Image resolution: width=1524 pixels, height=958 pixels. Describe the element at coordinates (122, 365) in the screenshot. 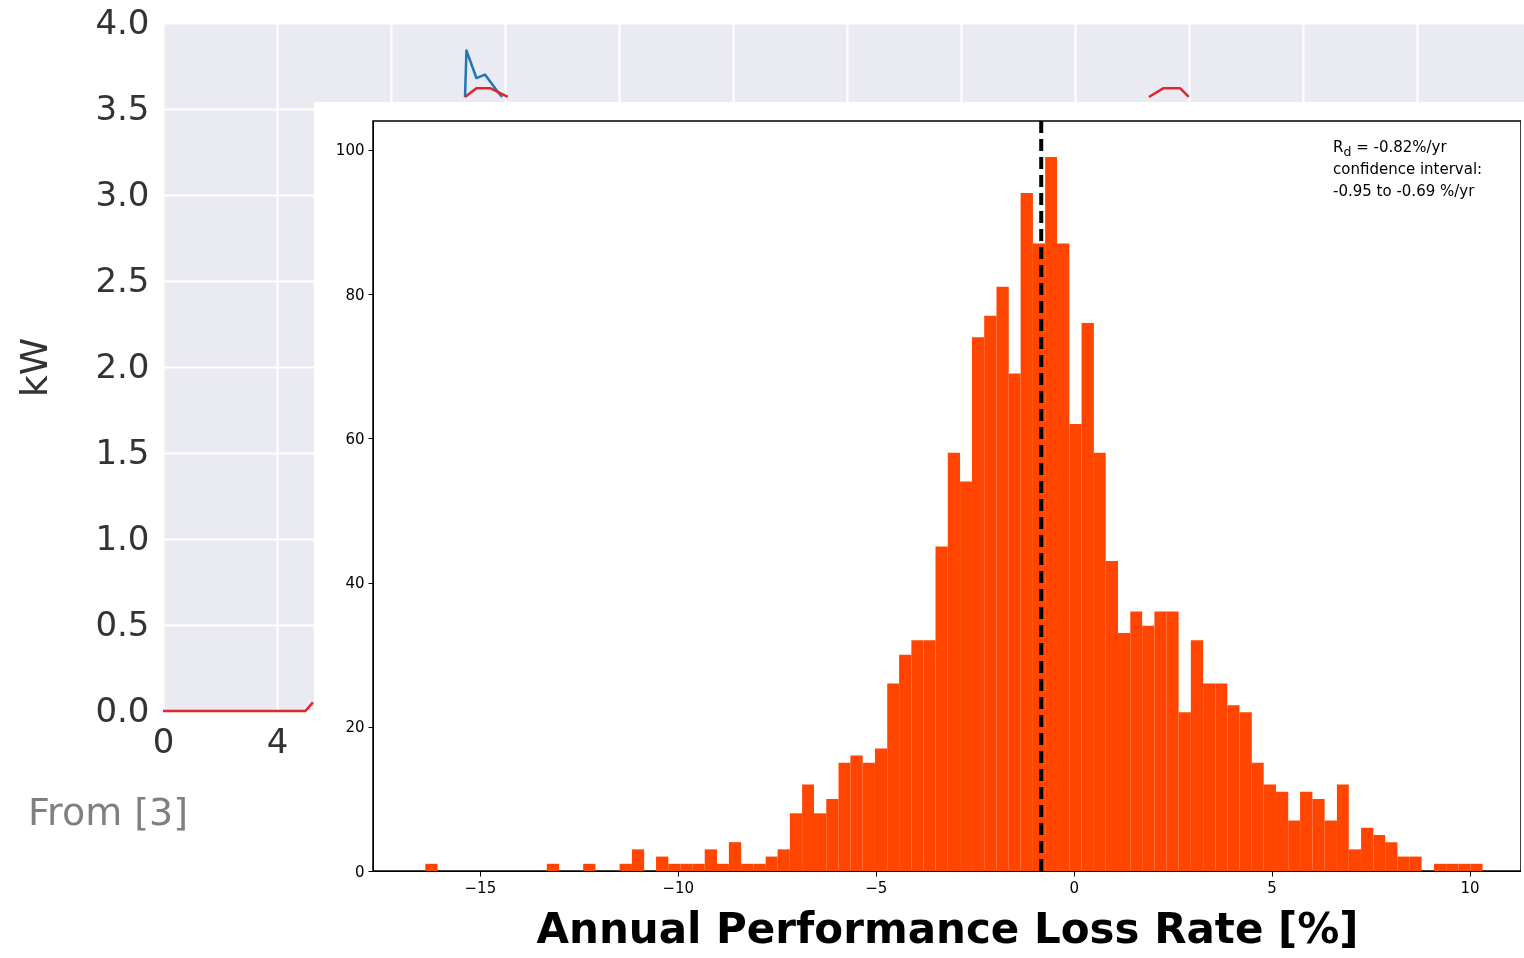

I see `y-tick-label: 2.0` at that location.